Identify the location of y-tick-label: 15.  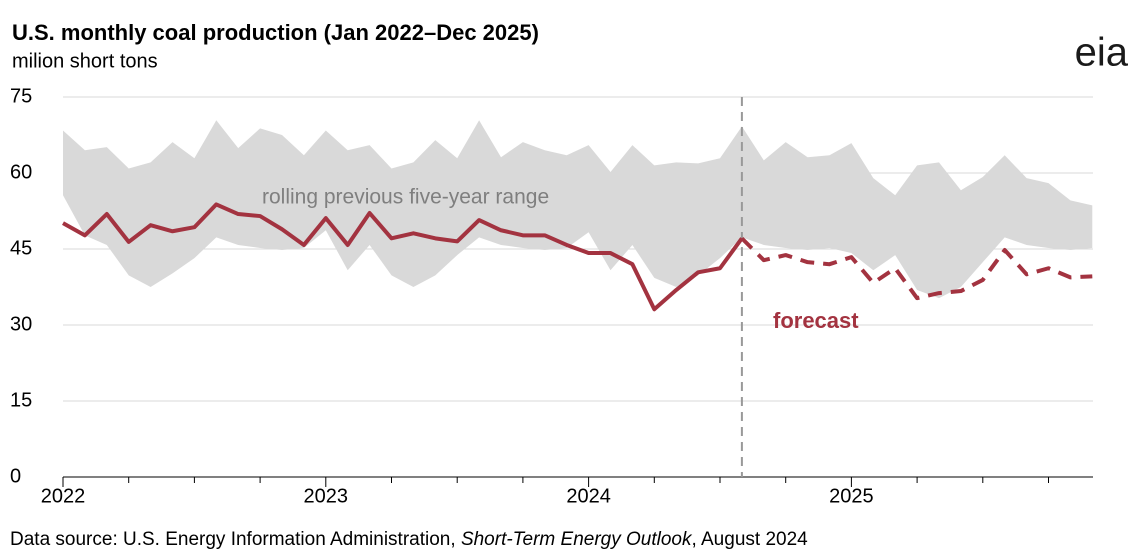
(21, 400).